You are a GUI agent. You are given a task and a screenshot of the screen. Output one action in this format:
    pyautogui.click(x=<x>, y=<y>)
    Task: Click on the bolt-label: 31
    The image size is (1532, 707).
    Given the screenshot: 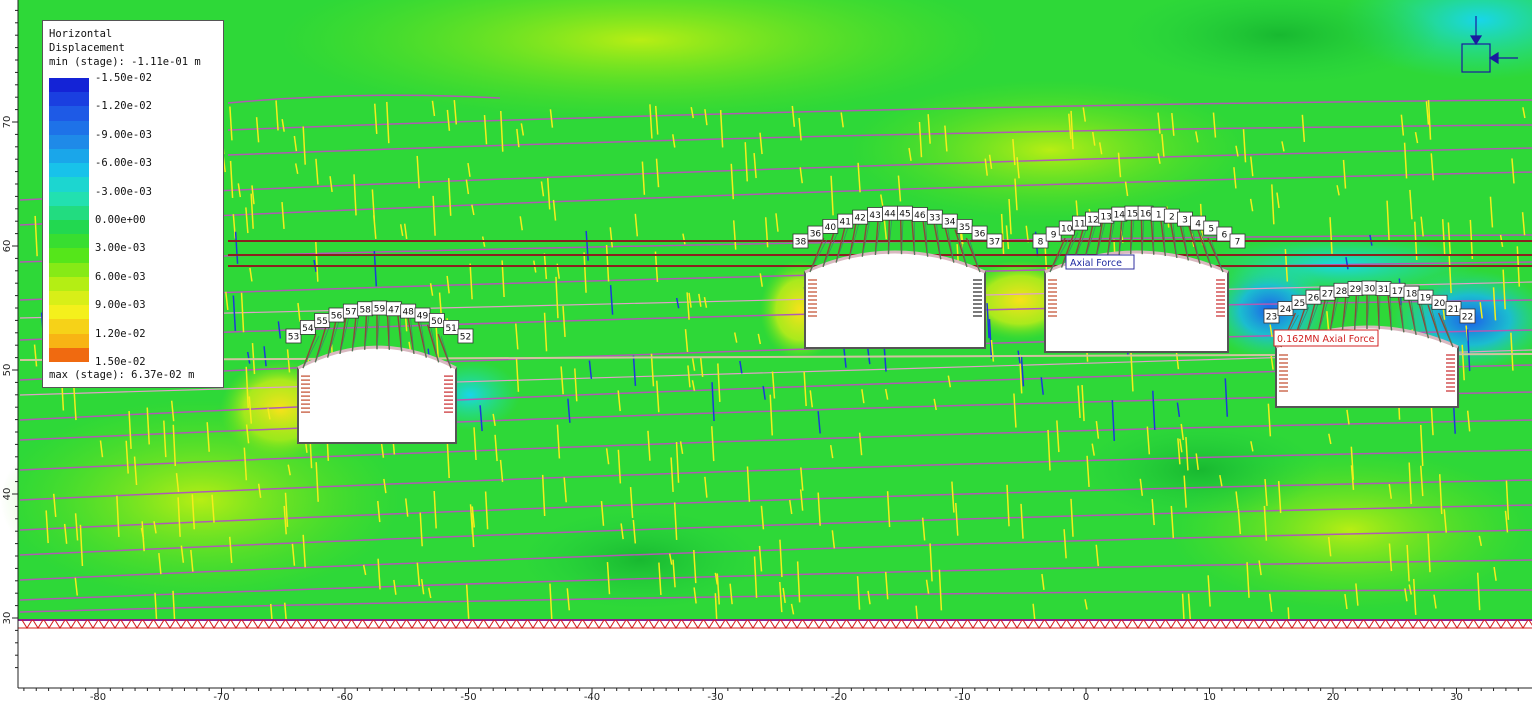 What is the action you would take?
    pyautogui.click(x=1383, y=289)
    